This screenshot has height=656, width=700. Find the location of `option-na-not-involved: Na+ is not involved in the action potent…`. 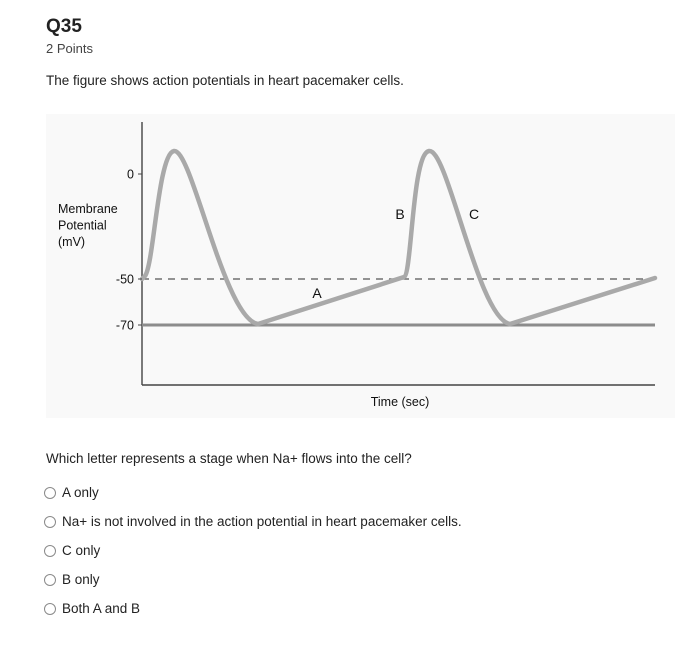

option-na-not-involved: Na+ is not involved in the action potent… is located at coordinates (253, 521).